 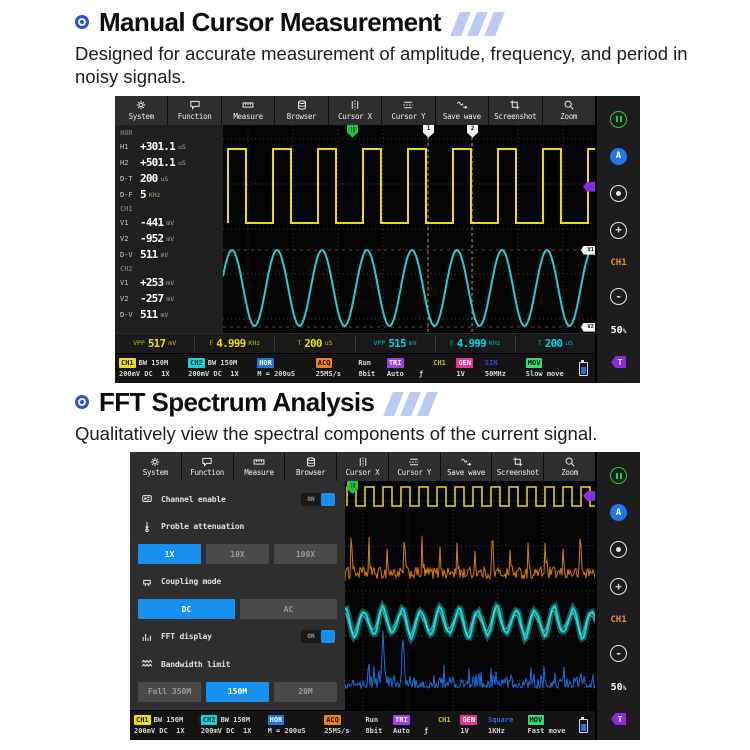 What do you see at coordinates (288, 609) in the screenshot?
I see `option-button-ac: AC` at bounding box center [288, 609].